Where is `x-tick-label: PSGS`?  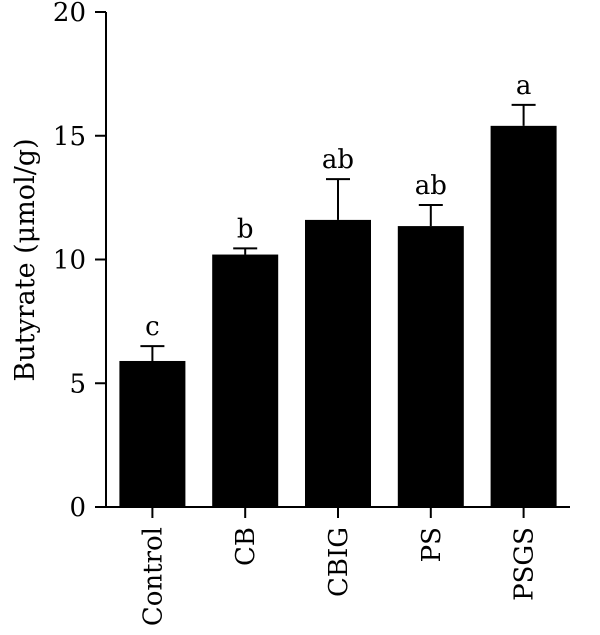 x-tick-label: PSGS is located at coordinates (525, 564).